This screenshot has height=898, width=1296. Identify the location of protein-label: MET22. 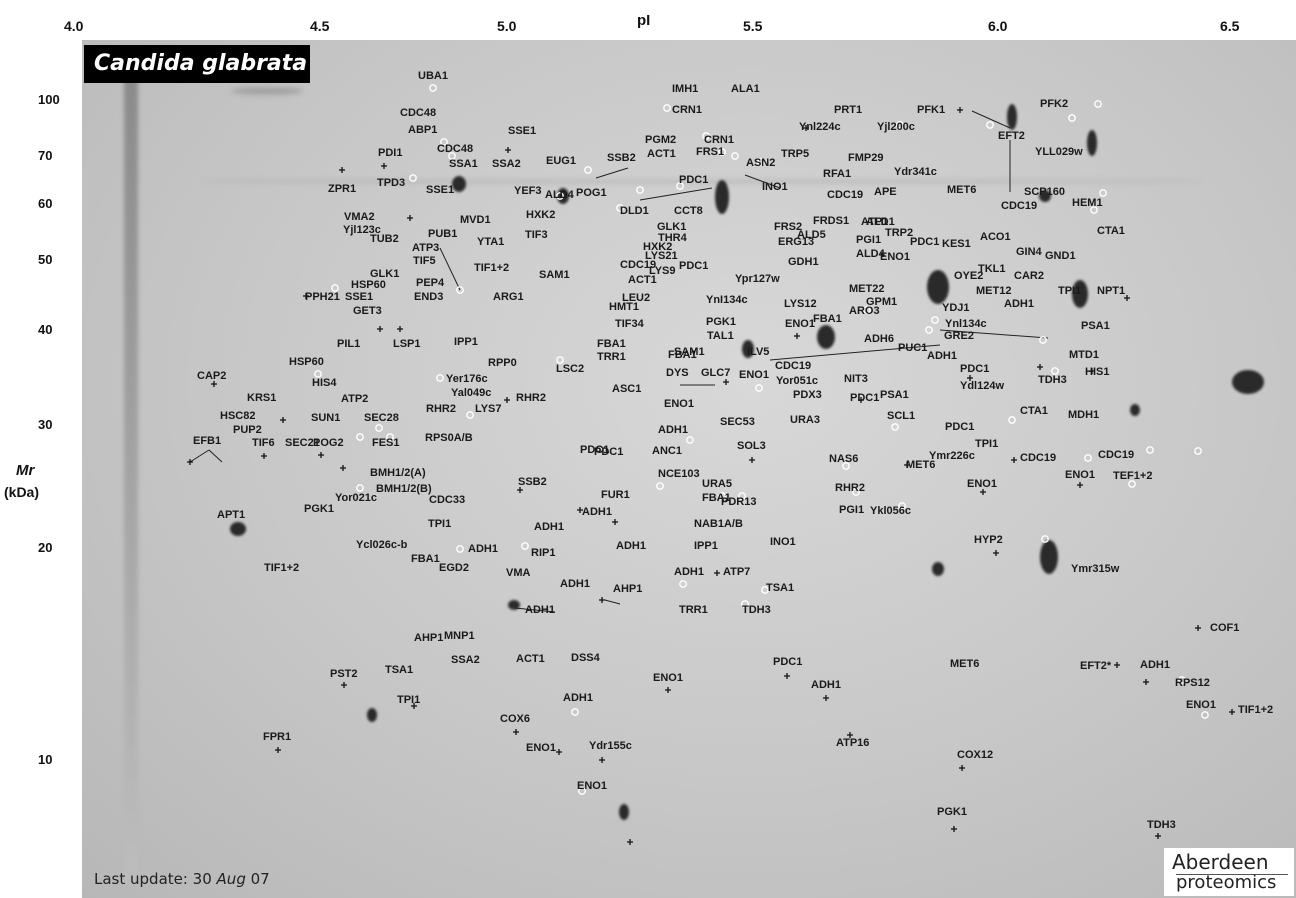
(867, 289).